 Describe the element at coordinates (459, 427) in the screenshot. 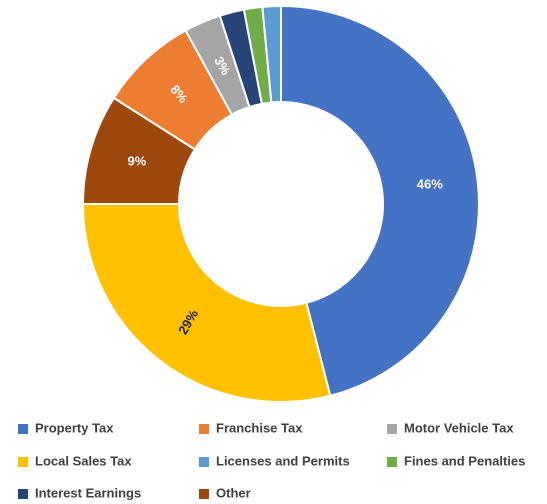

I see `legend-label: Motor Vehicle Tax` at that location.